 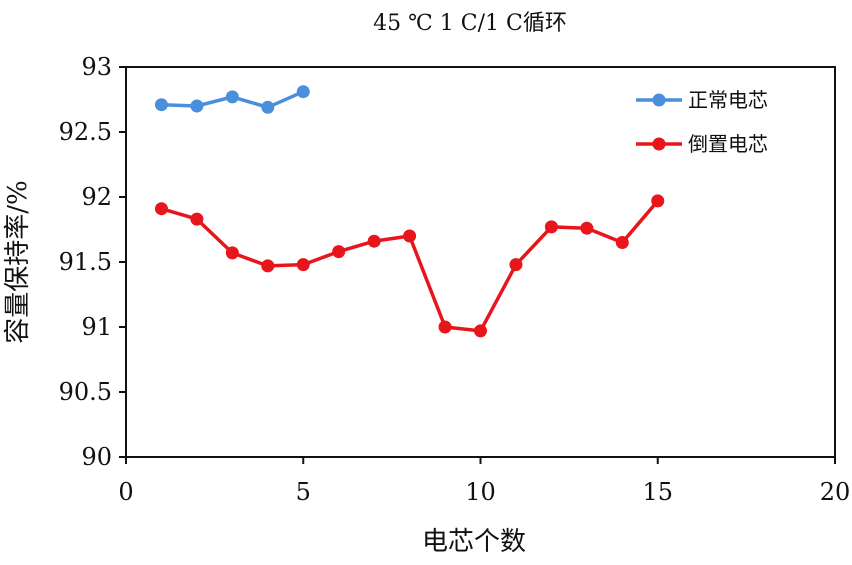 I want to click on x-tick-label: 15, so click(x=657, y=492).